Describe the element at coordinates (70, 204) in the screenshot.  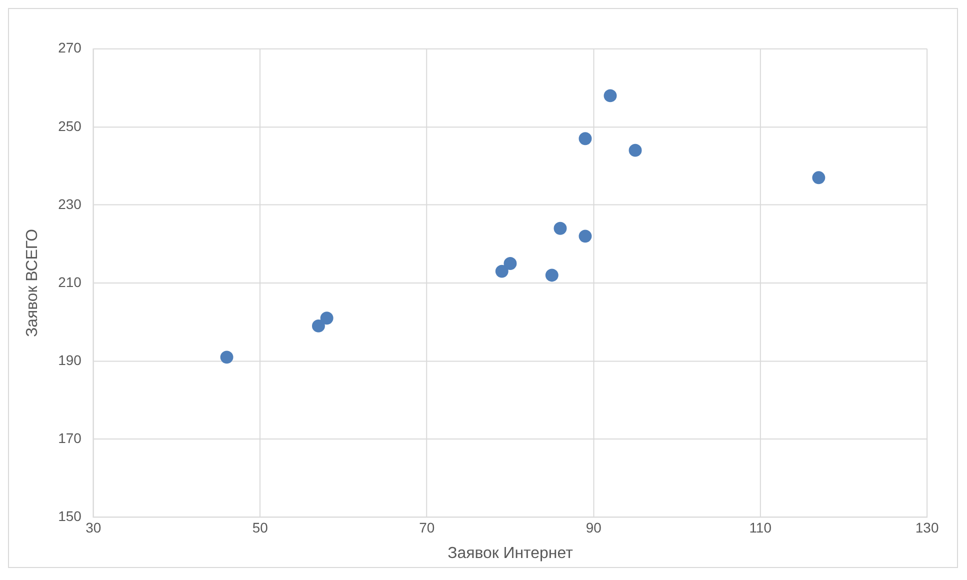
I see `y-tick-label: 230` at that location.